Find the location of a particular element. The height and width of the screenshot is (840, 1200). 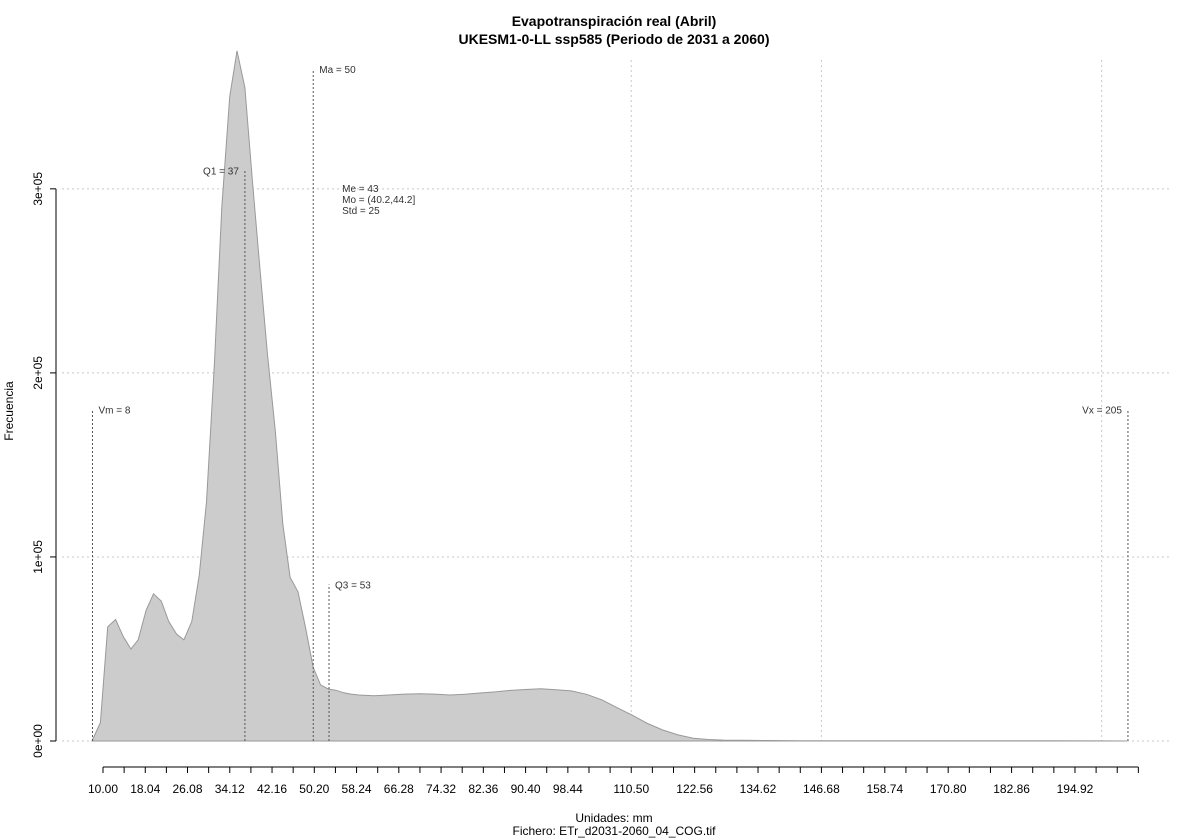

marker-label: Vx = 205 is located at coordinates (1102, 411).